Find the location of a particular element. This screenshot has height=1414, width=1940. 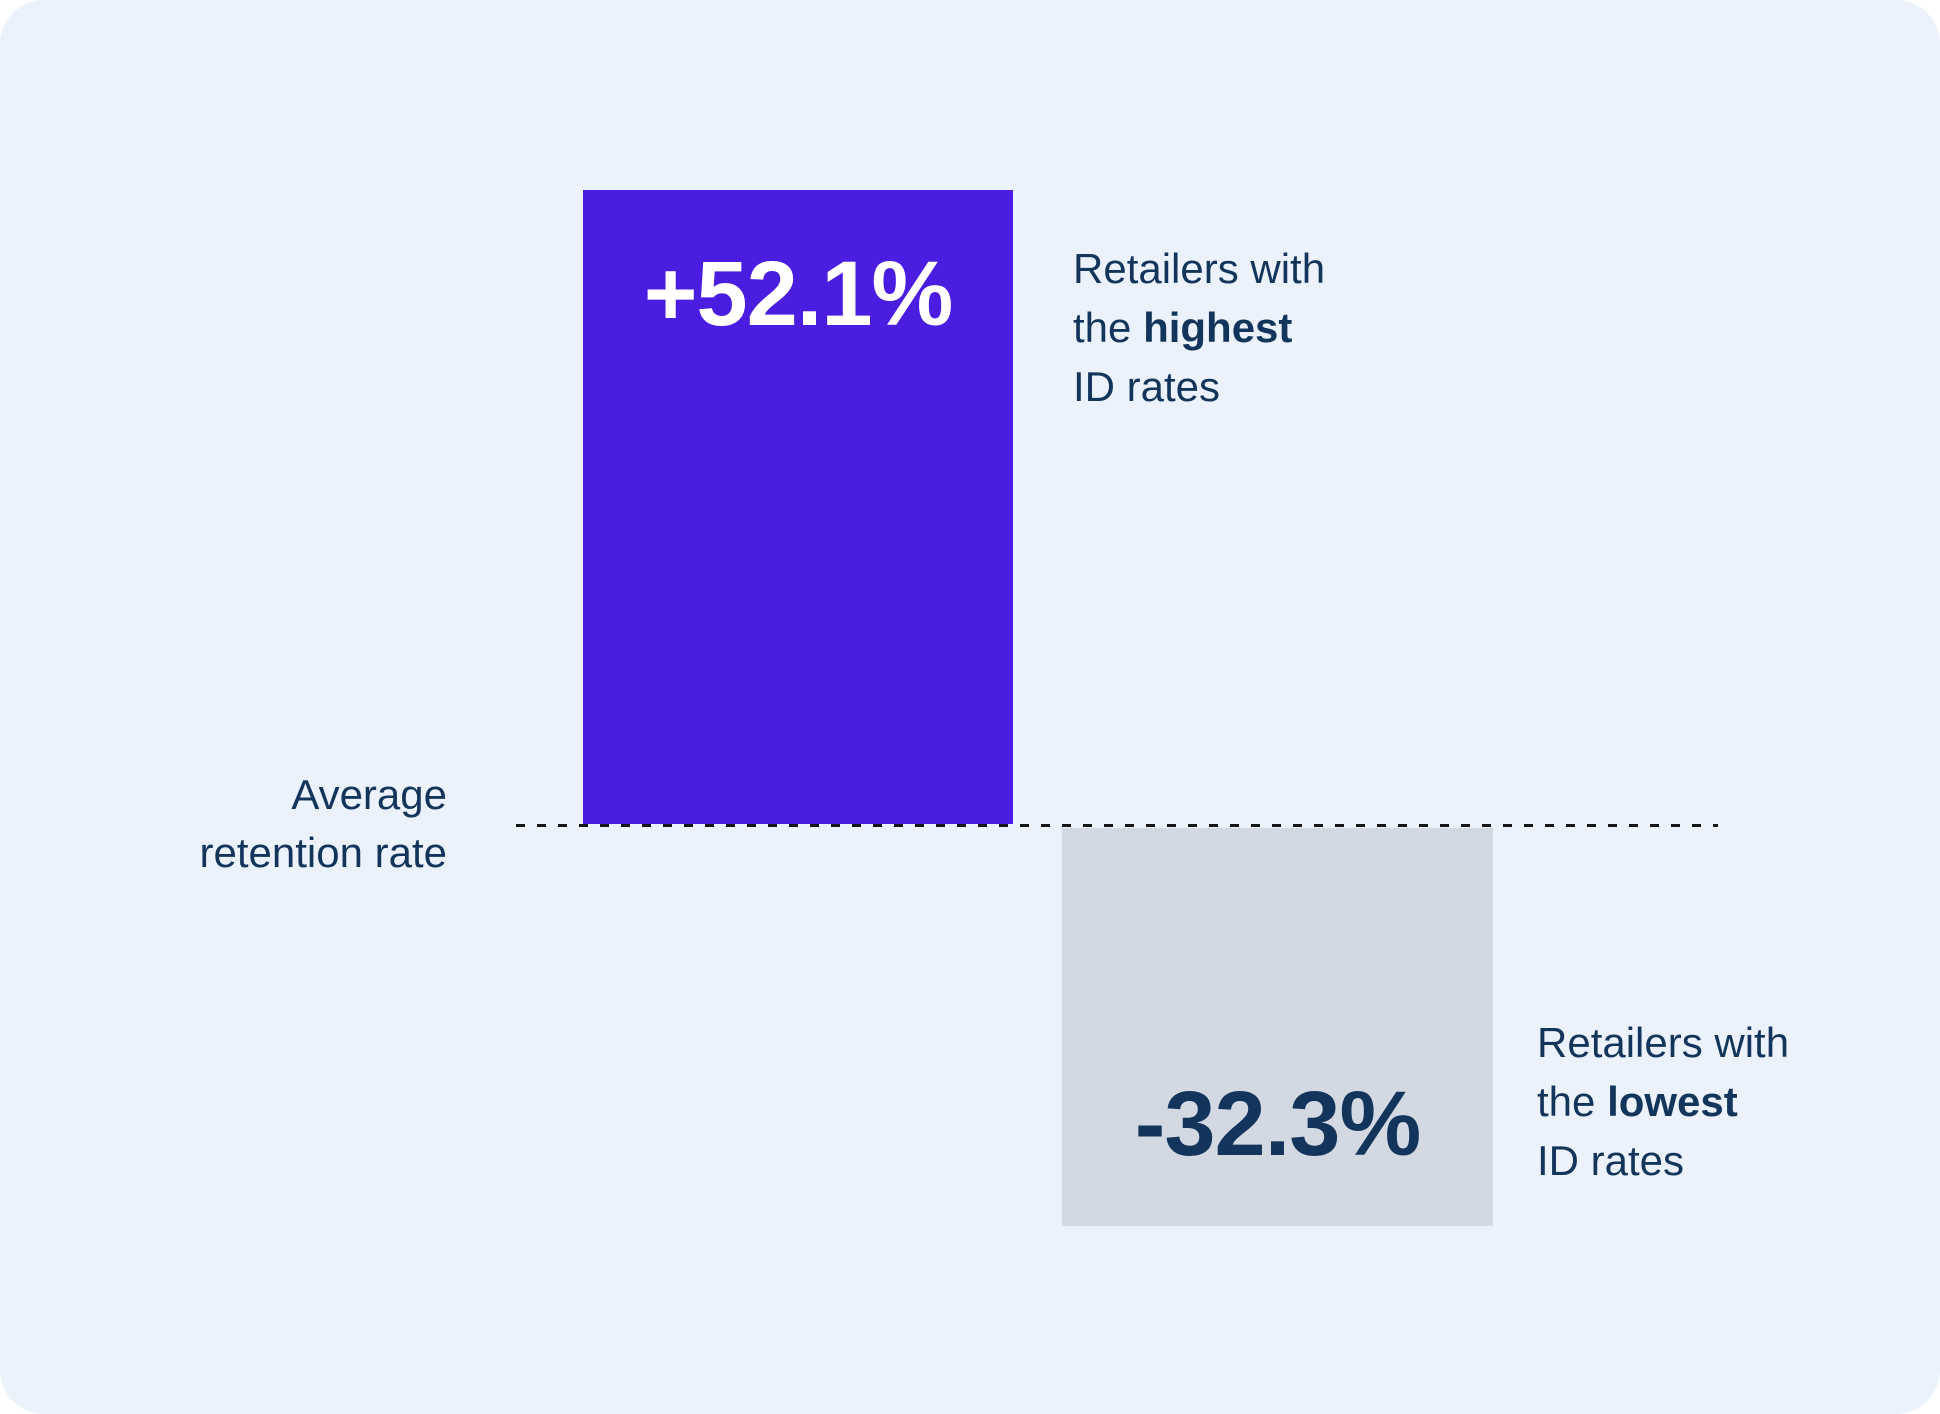

caption-lowest-line2: the lowest is located at coordinates (1663, 1101).